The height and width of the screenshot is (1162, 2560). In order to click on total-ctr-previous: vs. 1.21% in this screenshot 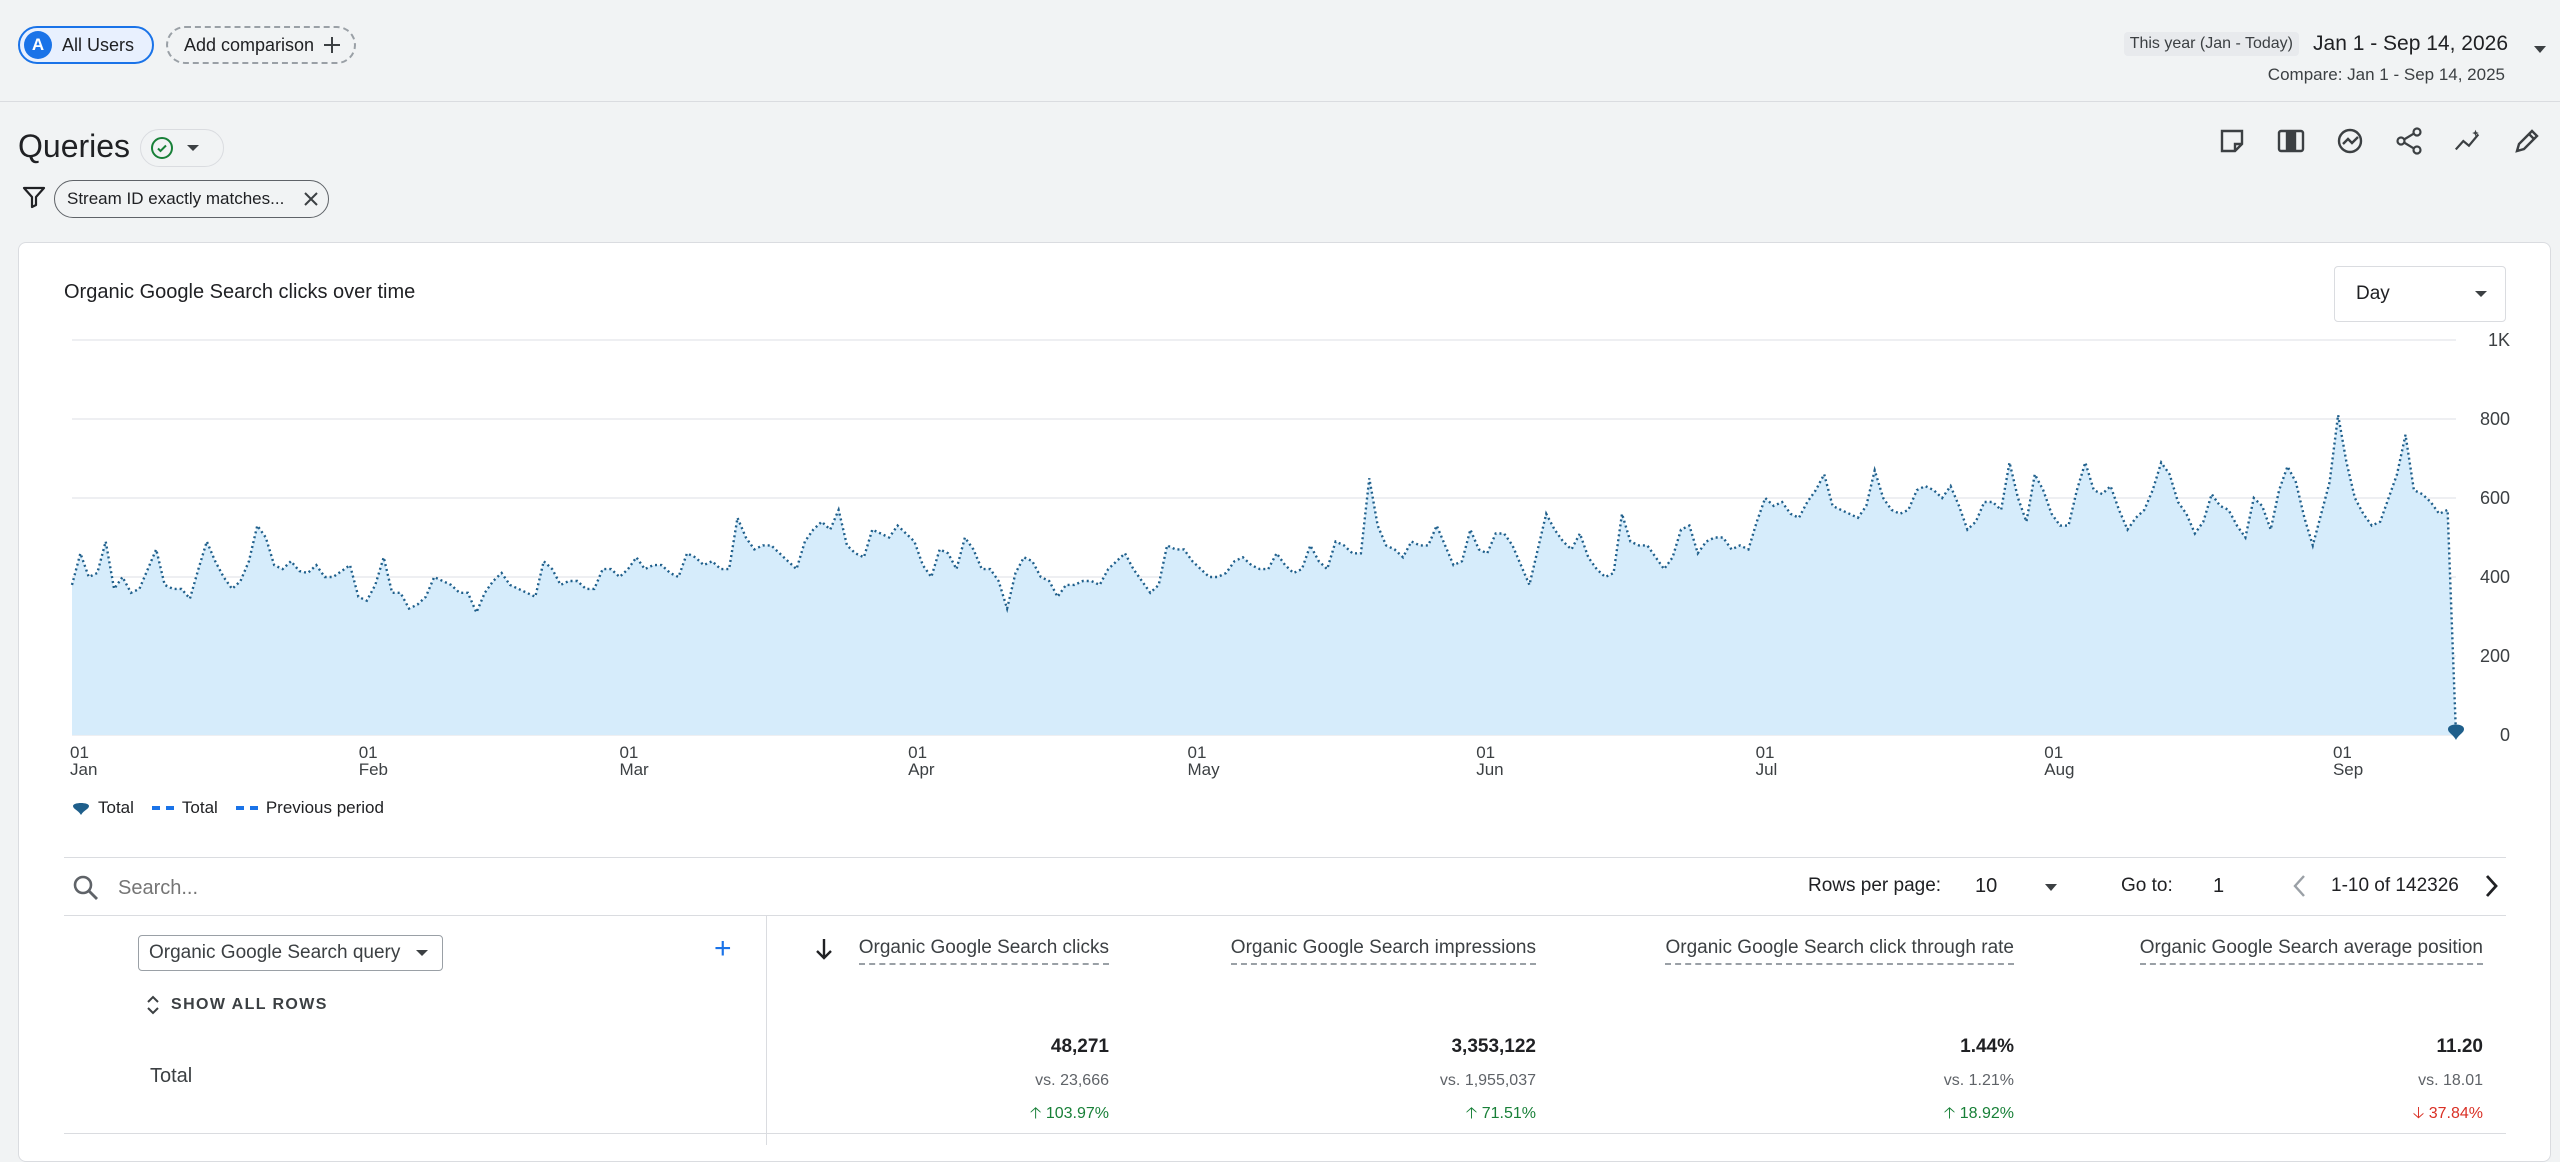, I will do `click(1978, 1080)`.